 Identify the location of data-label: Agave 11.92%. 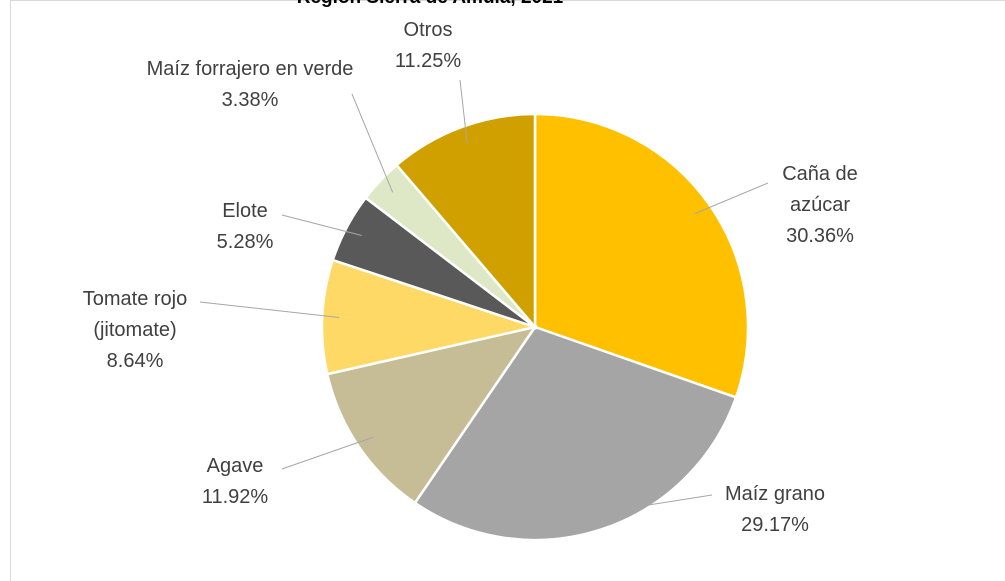
(235, 482).